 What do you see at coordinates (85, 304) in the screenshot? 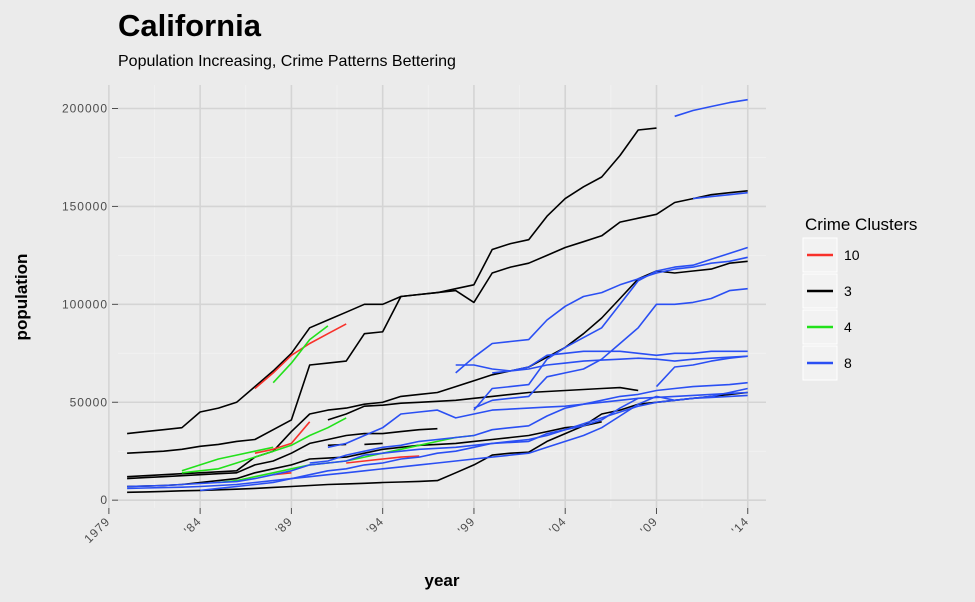
I see `y-tick-label: 100000` at bounding box center [85, 304].